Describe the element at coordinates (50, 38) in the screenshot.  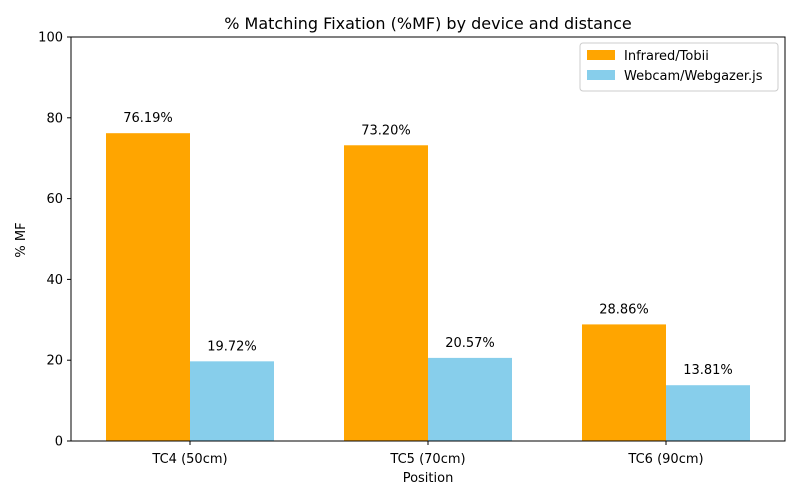
I see `y-tick-label: 100` at that location.